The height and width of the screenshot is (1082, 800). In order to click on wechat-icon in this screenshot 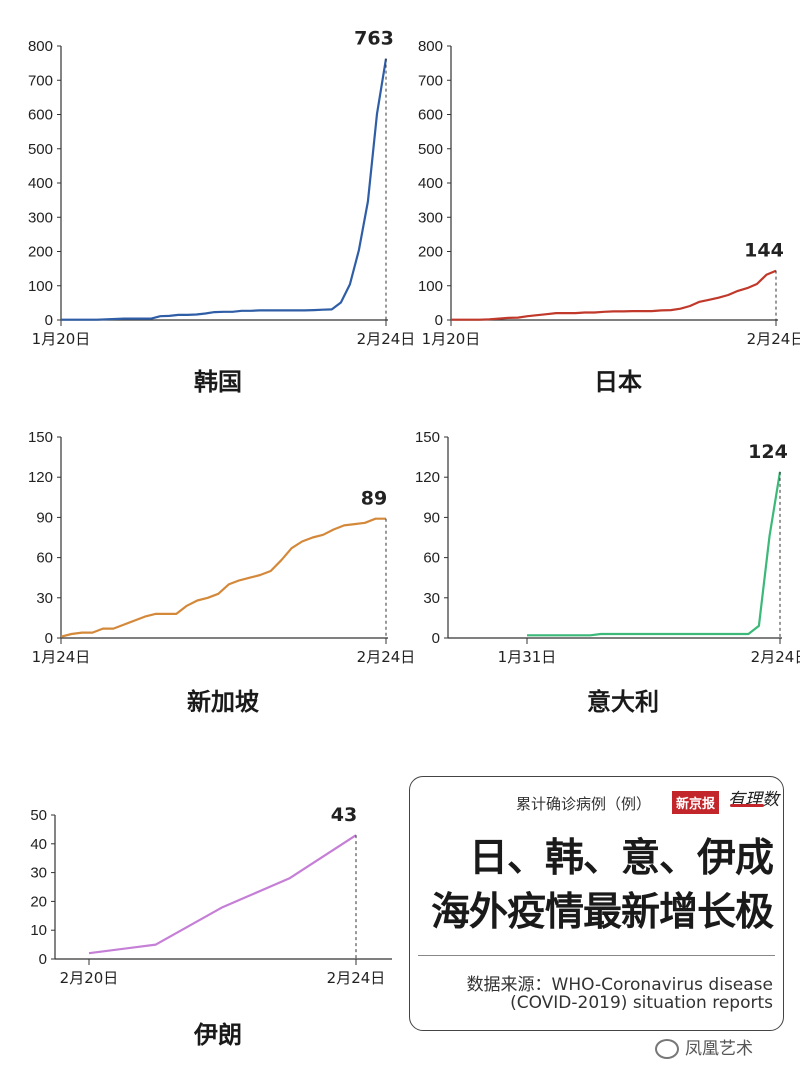, I will do `click(667, 1049)`.